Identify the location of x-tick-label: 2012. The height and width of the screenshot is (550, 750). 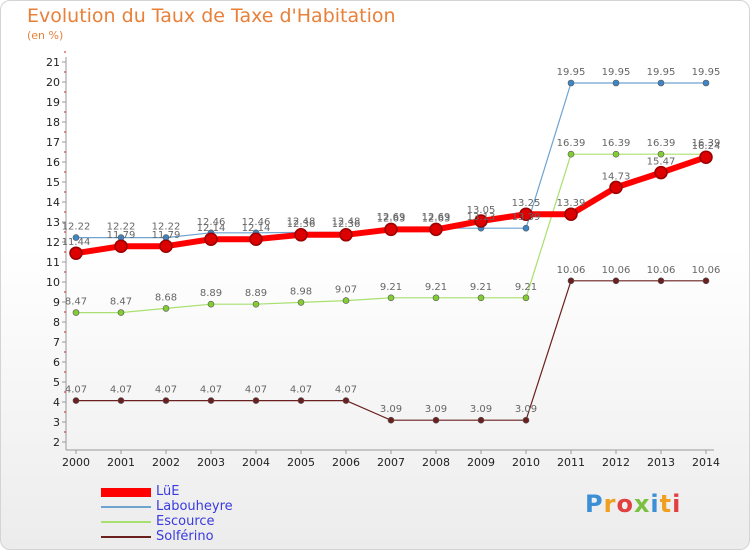
(616, 462).